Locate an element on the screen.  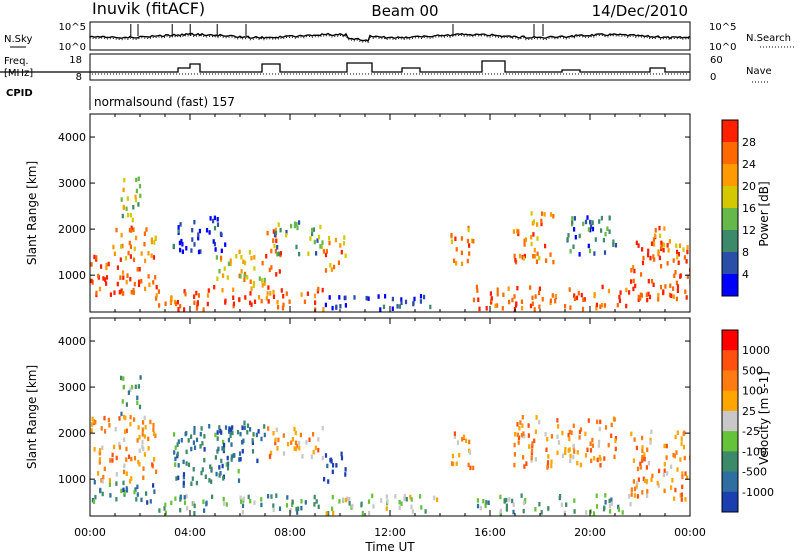
power-ylabel: Slant Range [km] is located at coordinates (32, 213).